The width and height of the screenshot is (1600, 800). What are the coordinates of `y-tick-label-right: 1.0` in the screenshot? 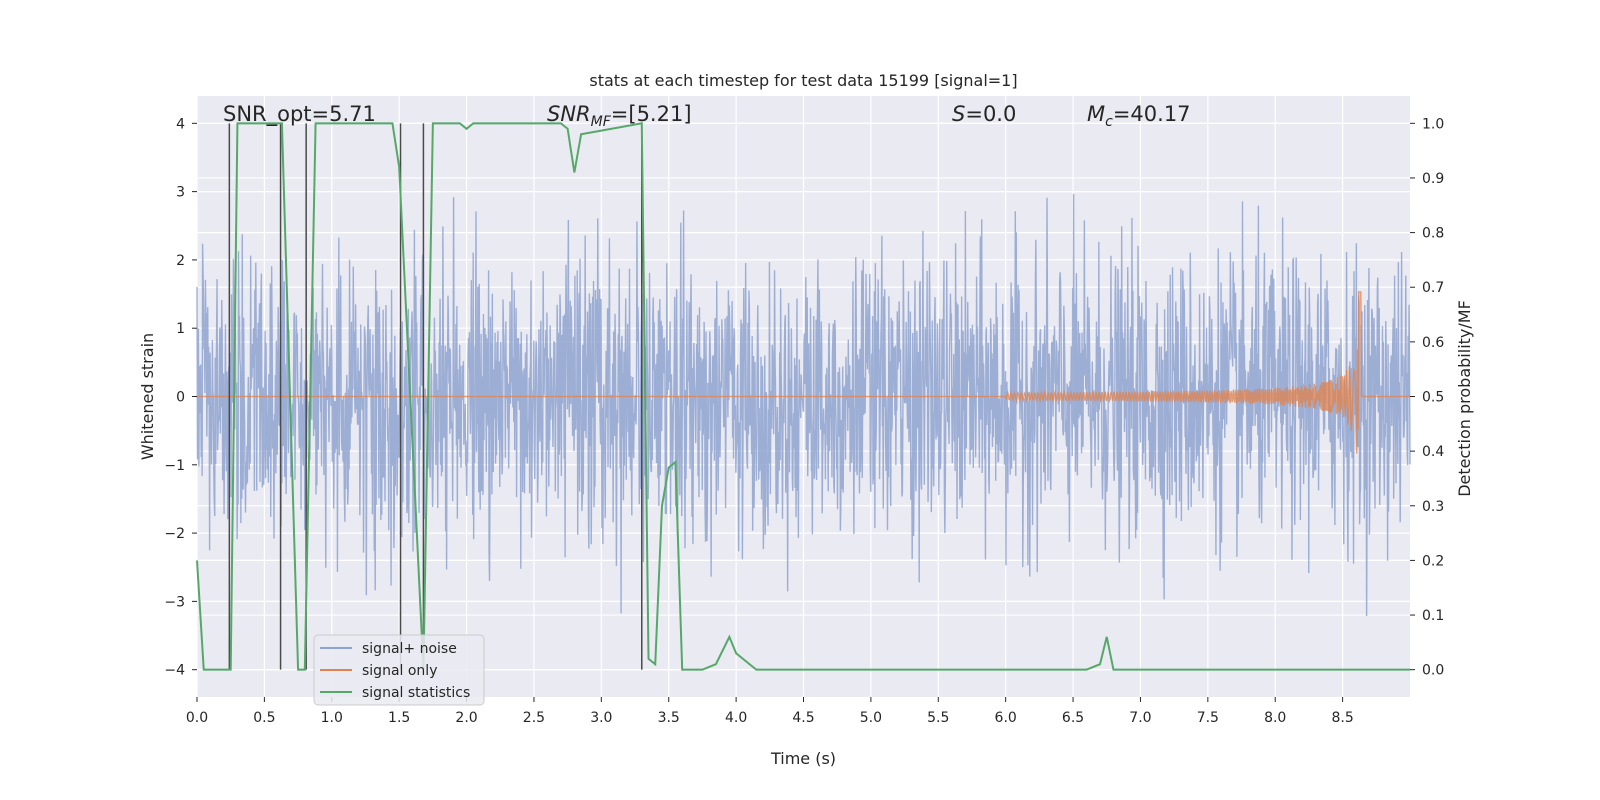 It's located at (1433, 124).